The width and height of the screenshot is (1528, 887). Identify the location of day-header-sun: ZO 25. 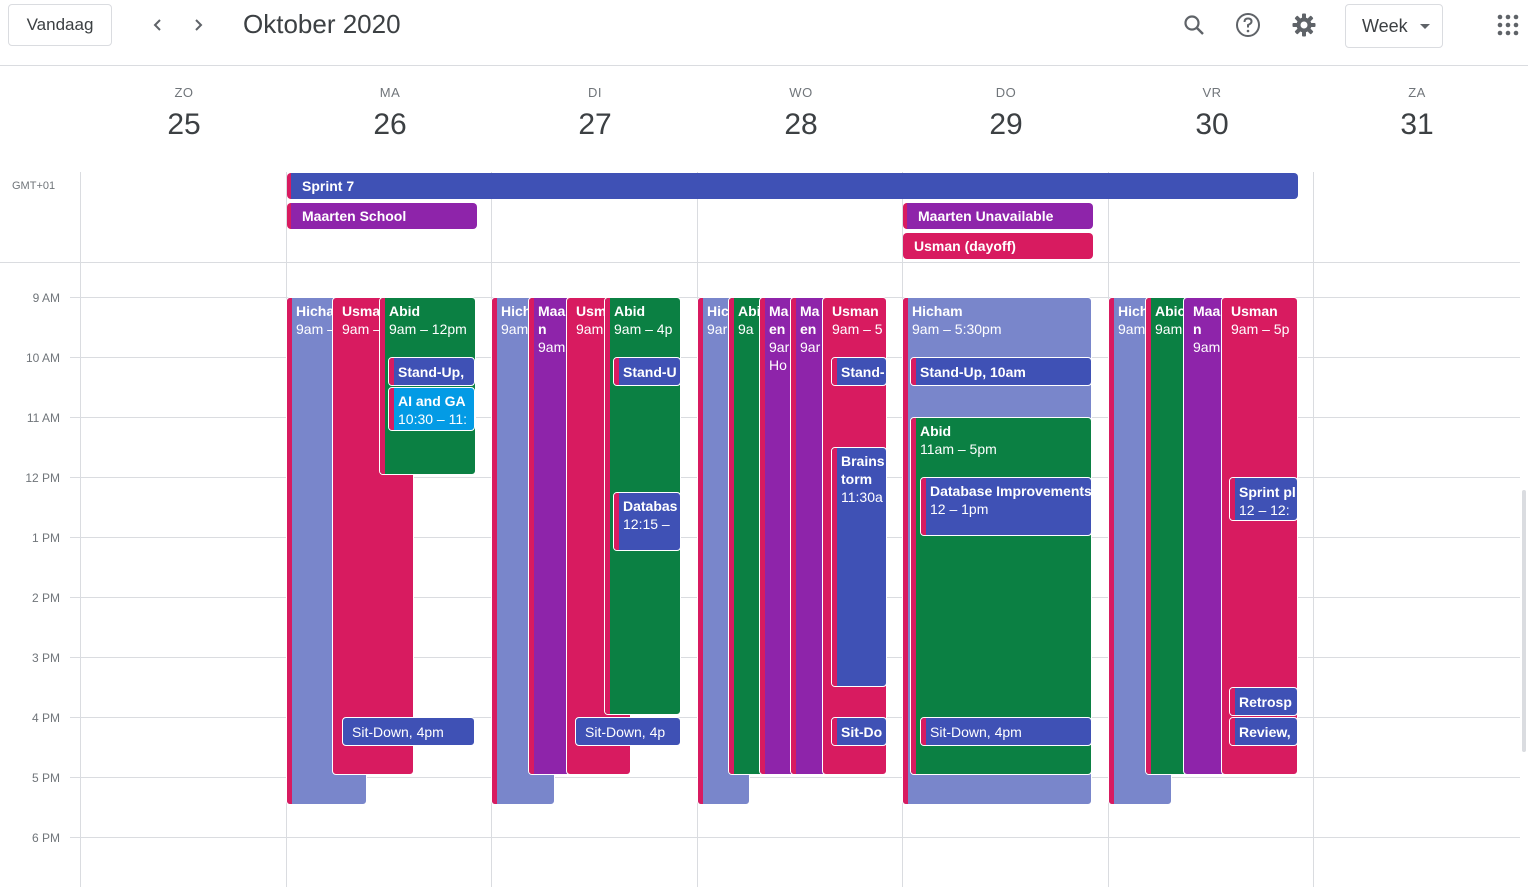
(184, 113).